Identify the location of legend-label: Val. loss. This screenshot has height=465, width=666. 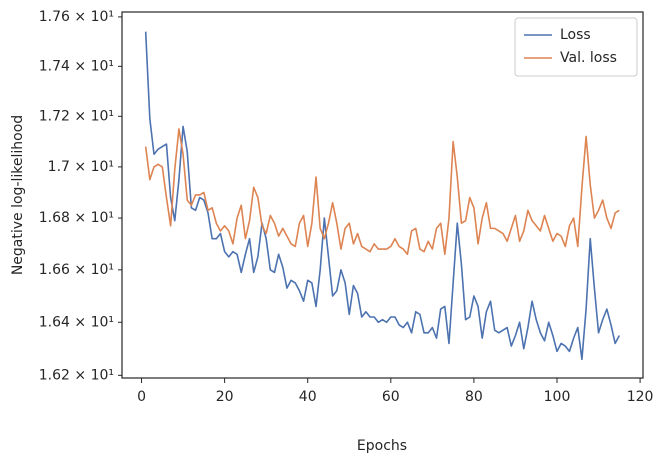
(588, 58).